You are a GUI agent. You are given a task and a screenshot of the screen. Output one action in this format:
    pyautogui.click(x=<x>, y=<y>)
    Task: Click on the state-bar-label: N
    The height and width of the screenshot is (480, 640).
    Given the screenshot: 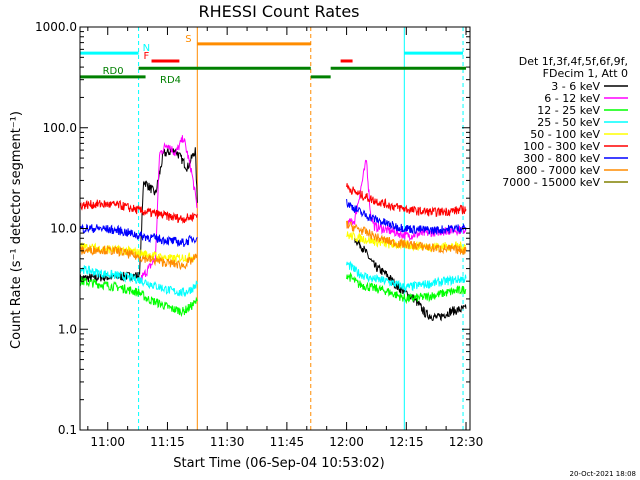 What is the action you would take?
    pyautogui.click(x=146, y=48)
    